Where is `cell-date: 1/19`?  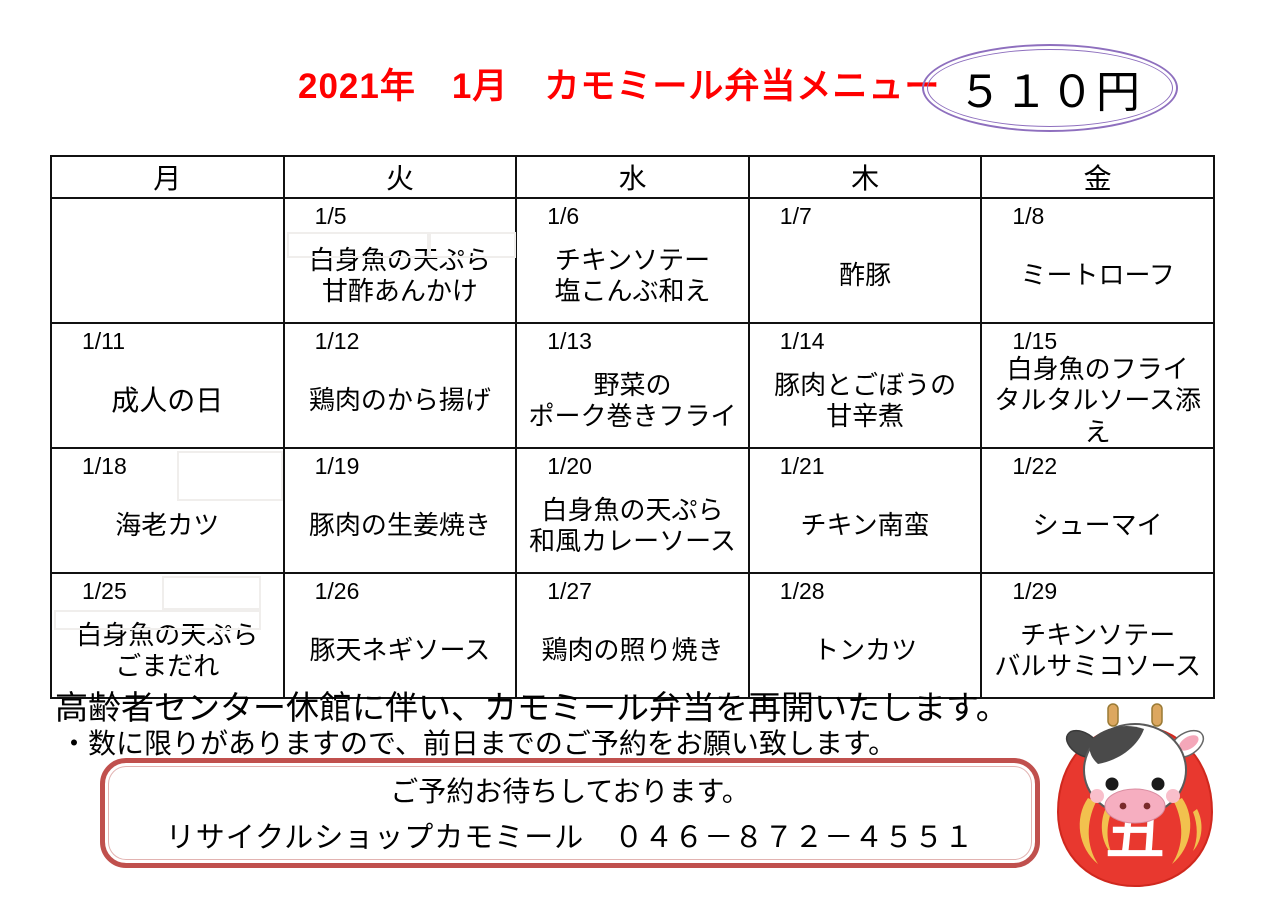
cell-date: 1/19 is located at coordinates (337, 466).